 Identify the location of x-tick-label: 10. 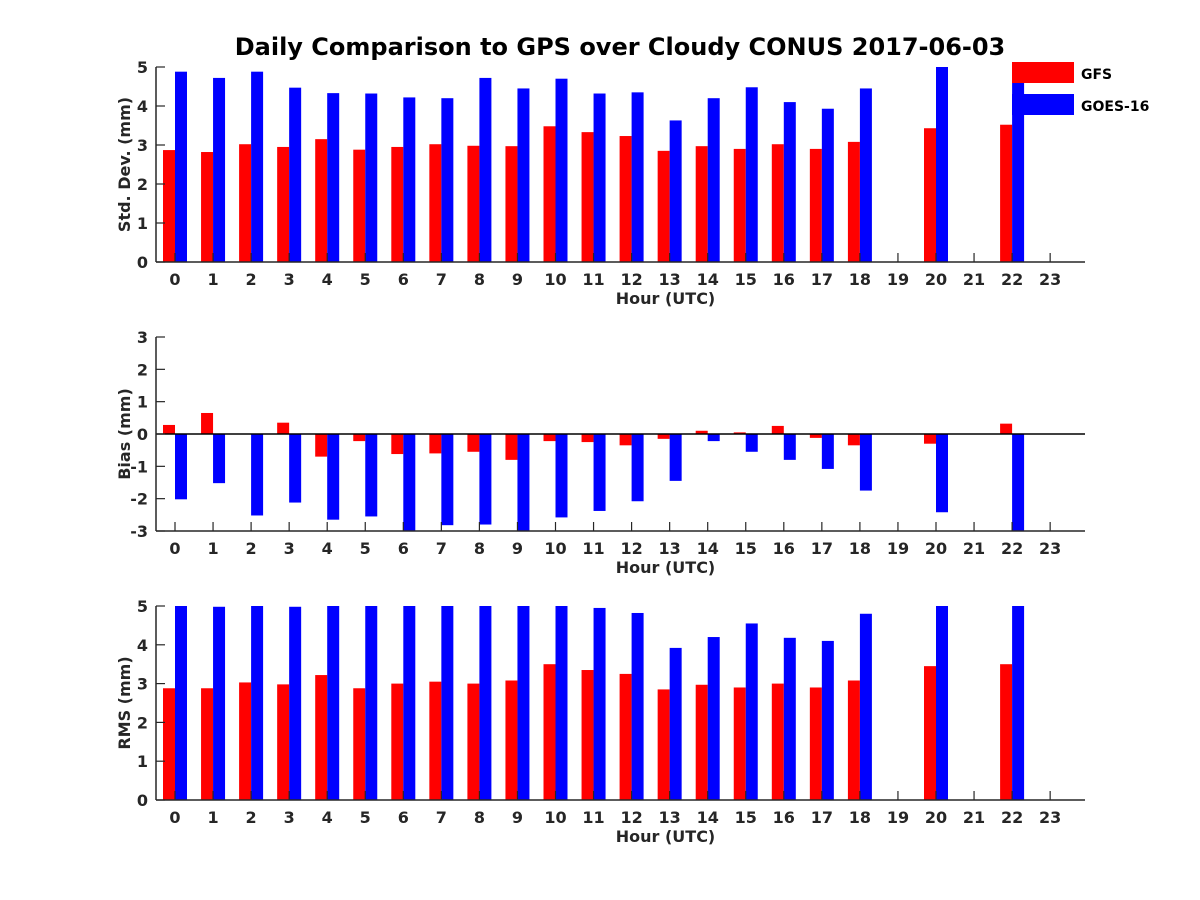
(555, 279).